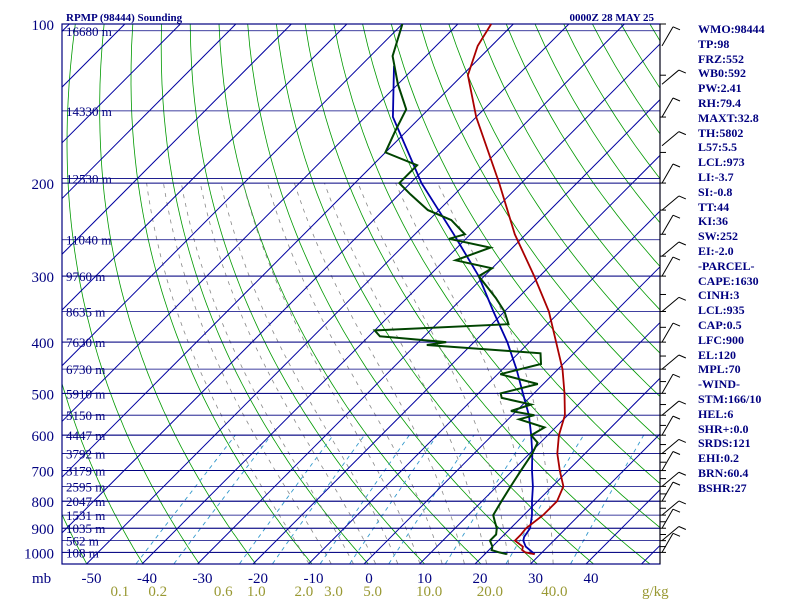 The image size is (800, 600). I want to click on mixing-ratio-label: 3.0, so click(333, 592).